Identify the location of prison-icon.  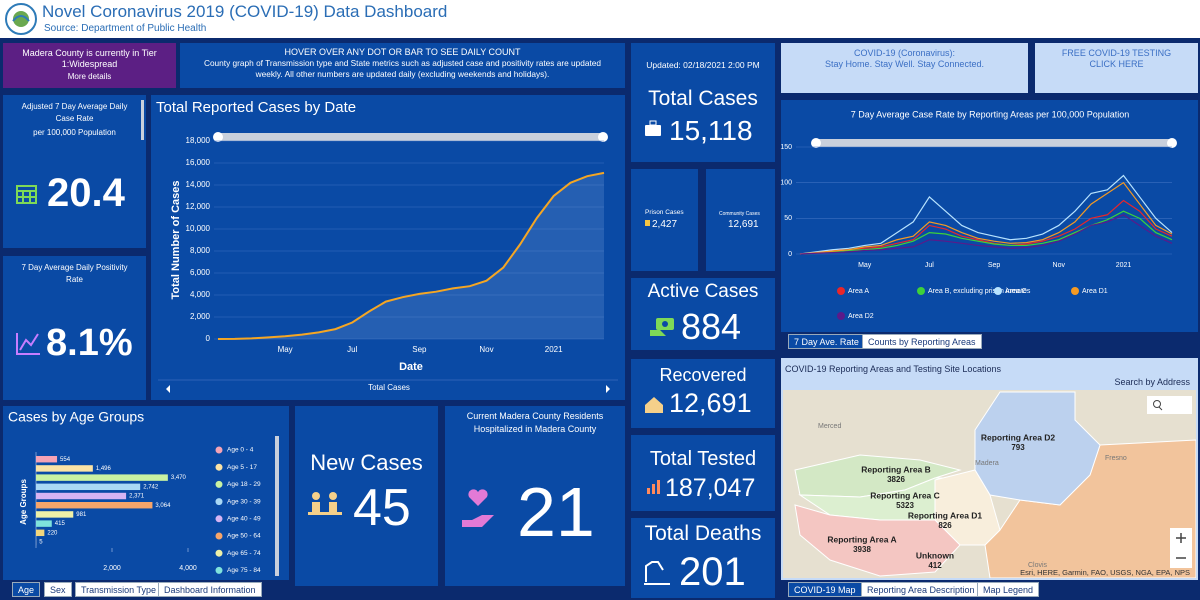
(647, 223).